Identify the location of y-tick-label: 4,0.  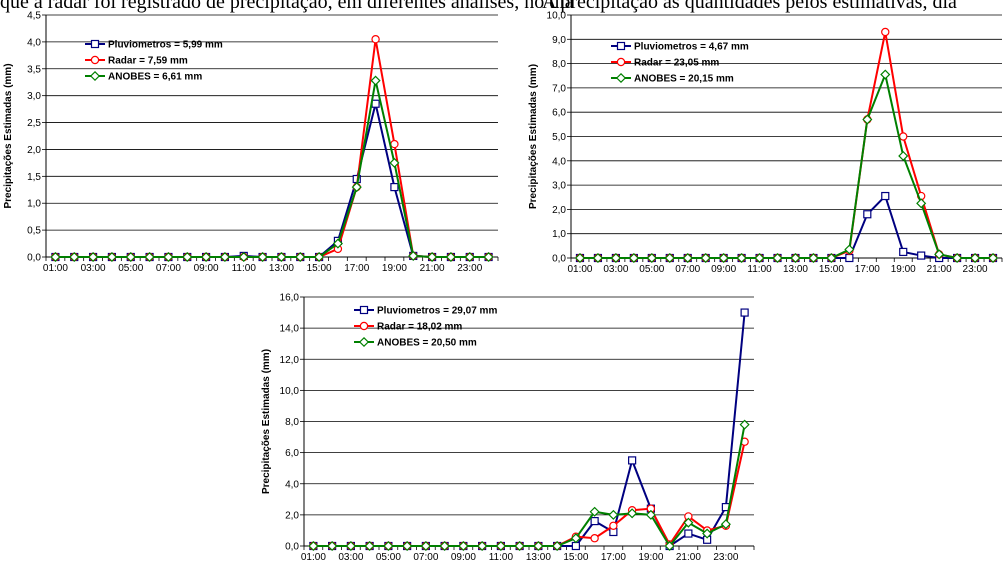
(292, 484).